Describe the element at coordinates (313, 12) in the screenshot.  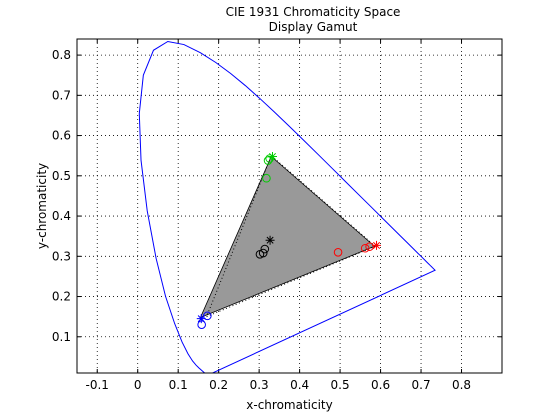
I see `chart-title: CIE 1931 Chromaticity Space` at that location.